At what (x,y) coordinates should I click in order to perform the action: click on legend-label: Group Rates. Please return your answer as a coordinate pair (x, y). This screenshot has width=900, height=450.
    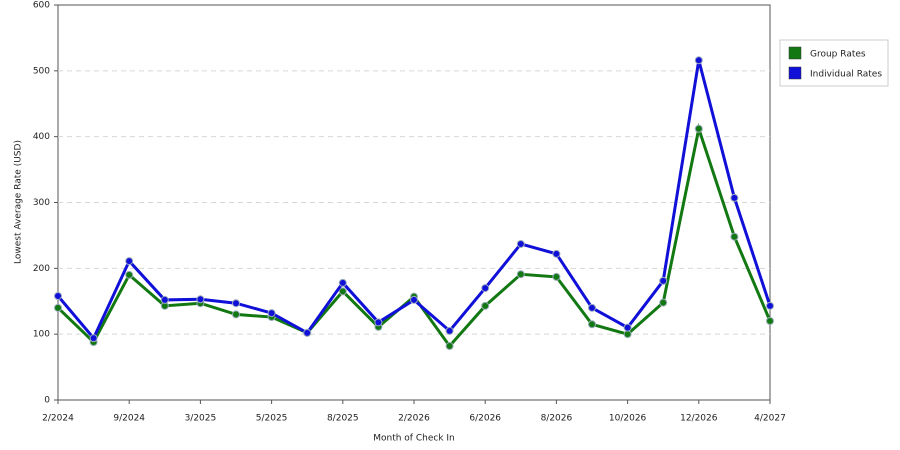
    Looking at the image, I should click on (838, 55).